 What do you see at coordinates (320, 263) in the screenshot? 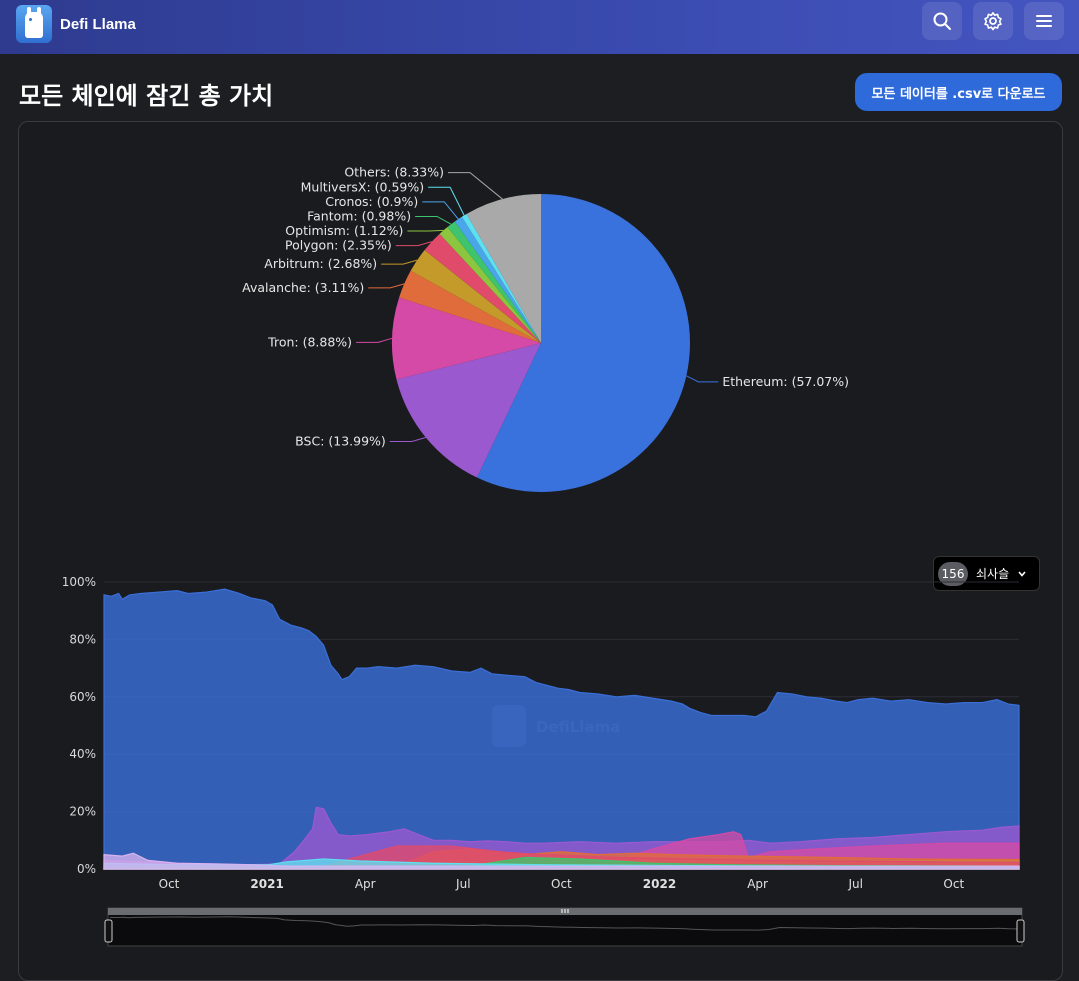
I see `pie-label-arbitrum: Arbitrum: (2.68%)` at bounding box center [320, 263].